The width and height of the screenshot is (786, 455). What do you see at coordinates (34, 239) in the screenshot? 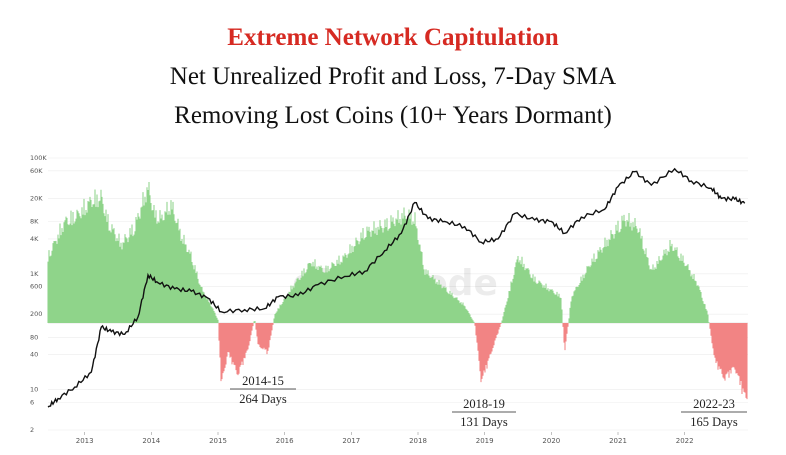
I see `y-tick-label: 4K` at bounding box center [34, 239].